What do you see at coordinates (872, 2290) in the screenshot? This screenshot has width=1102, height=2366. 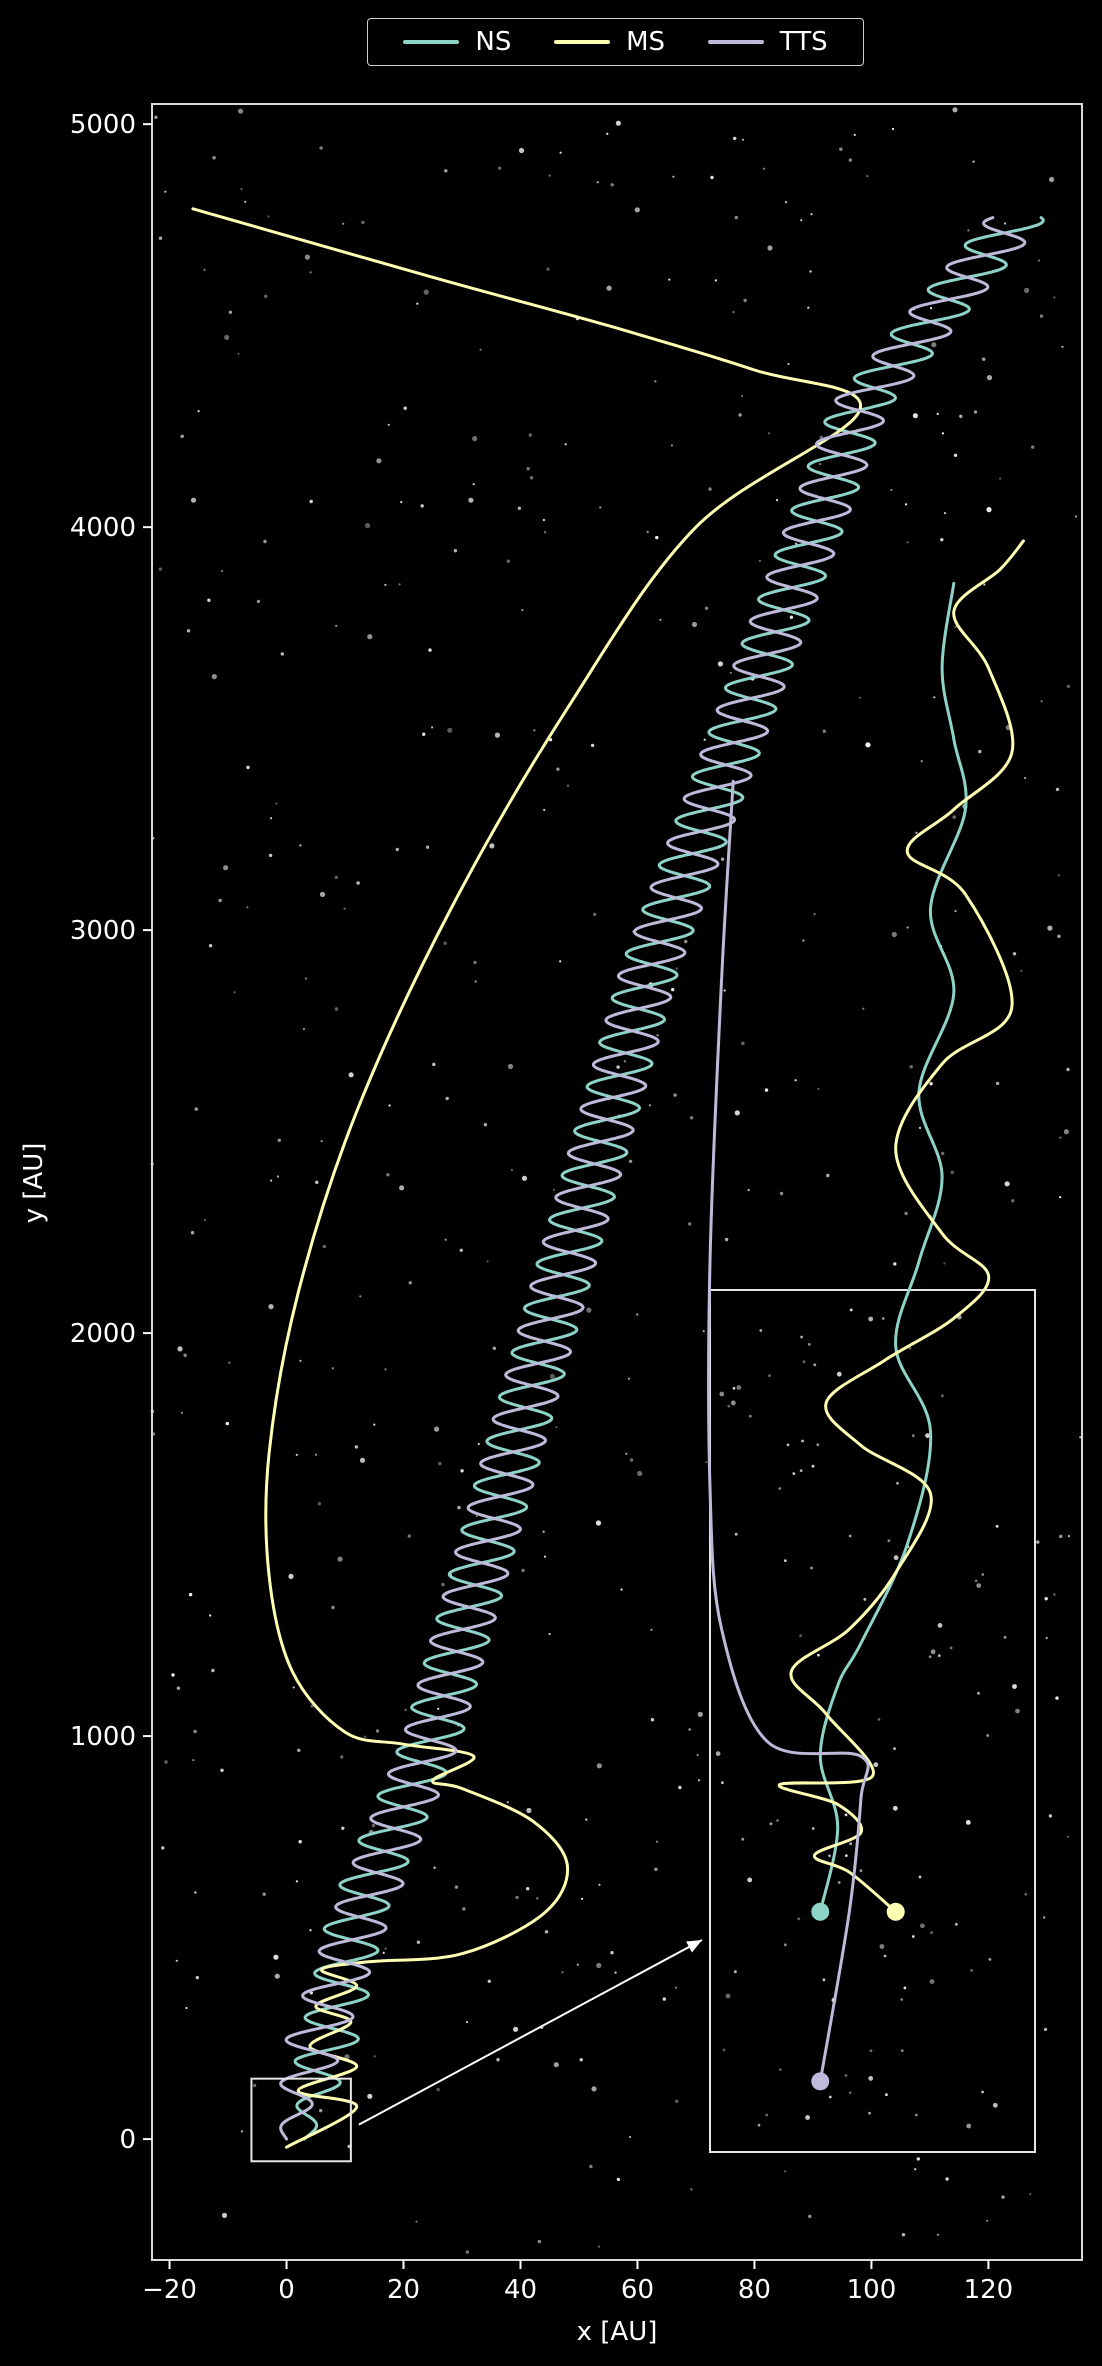 I see `x-tick-label: 100` at bounding box center [872, 2290].